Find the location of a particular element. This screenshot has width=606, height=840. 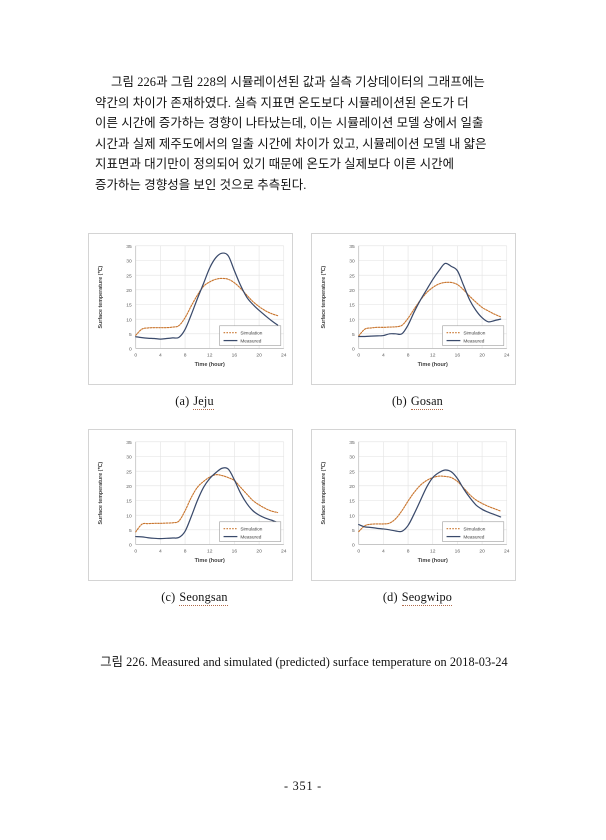

subcaption-label: (b) is located at coordinates (399, 401).